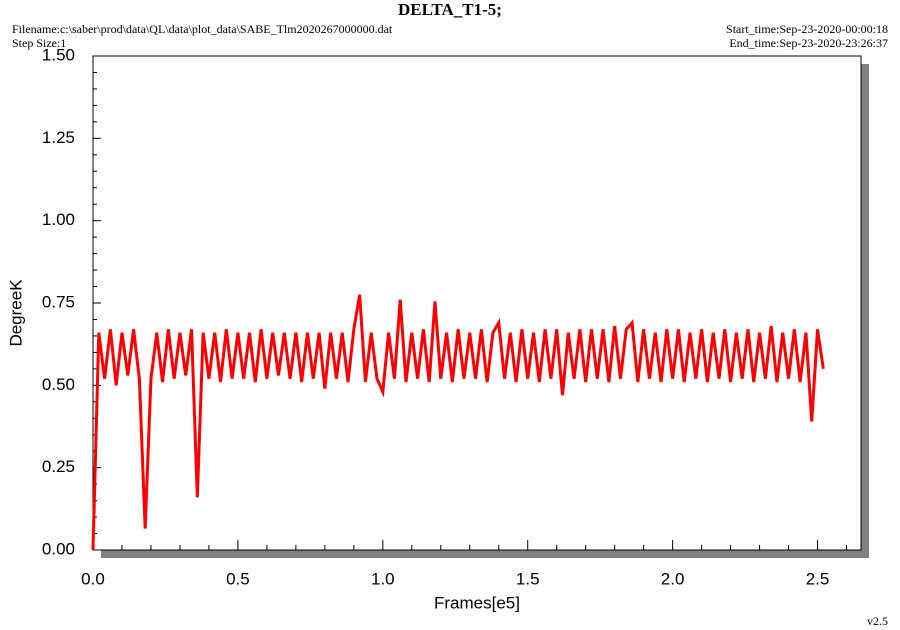  I want to click on chart-title: DELTA_T1-5;, so click(450, 9).